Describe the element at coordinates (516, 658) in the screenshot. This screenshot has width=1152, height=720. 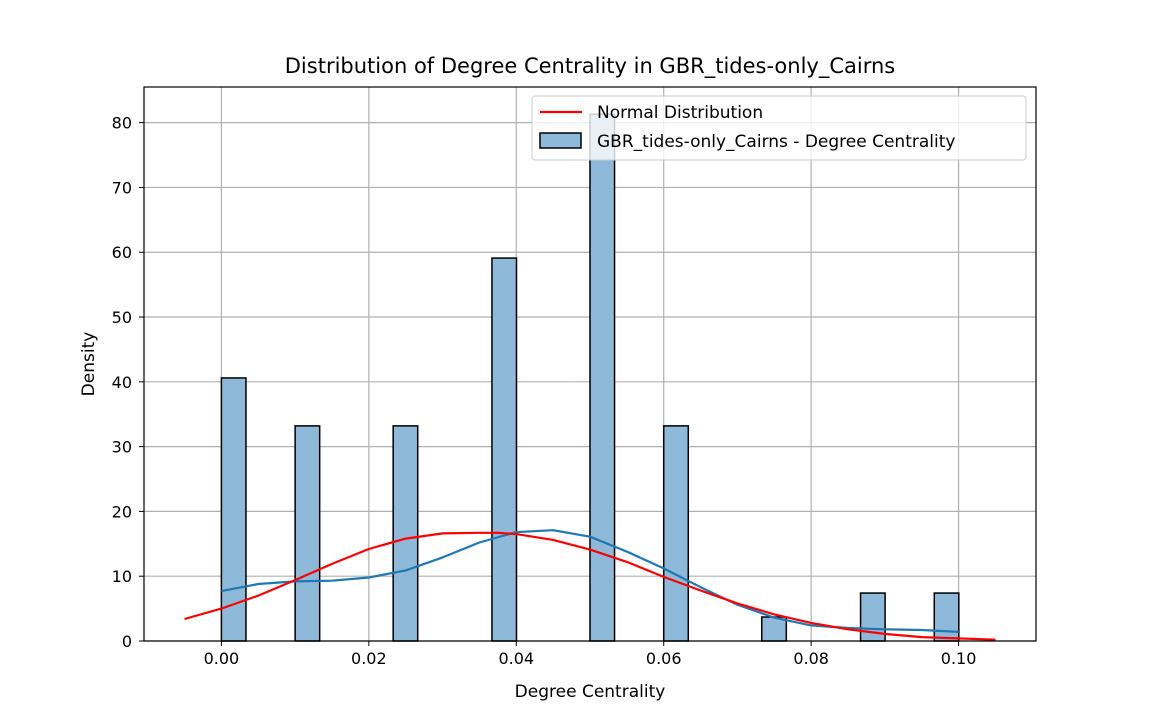
I see `x-tick-label: 0.04` at that location.